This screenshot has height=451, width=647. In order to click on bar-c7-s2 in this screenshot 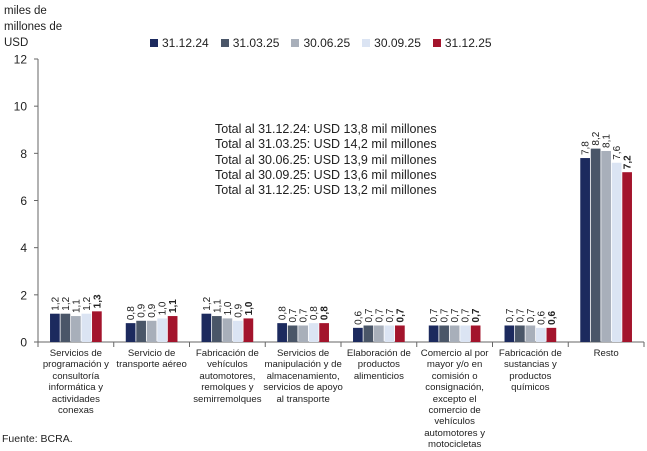, I will do `click(520, 333)`.